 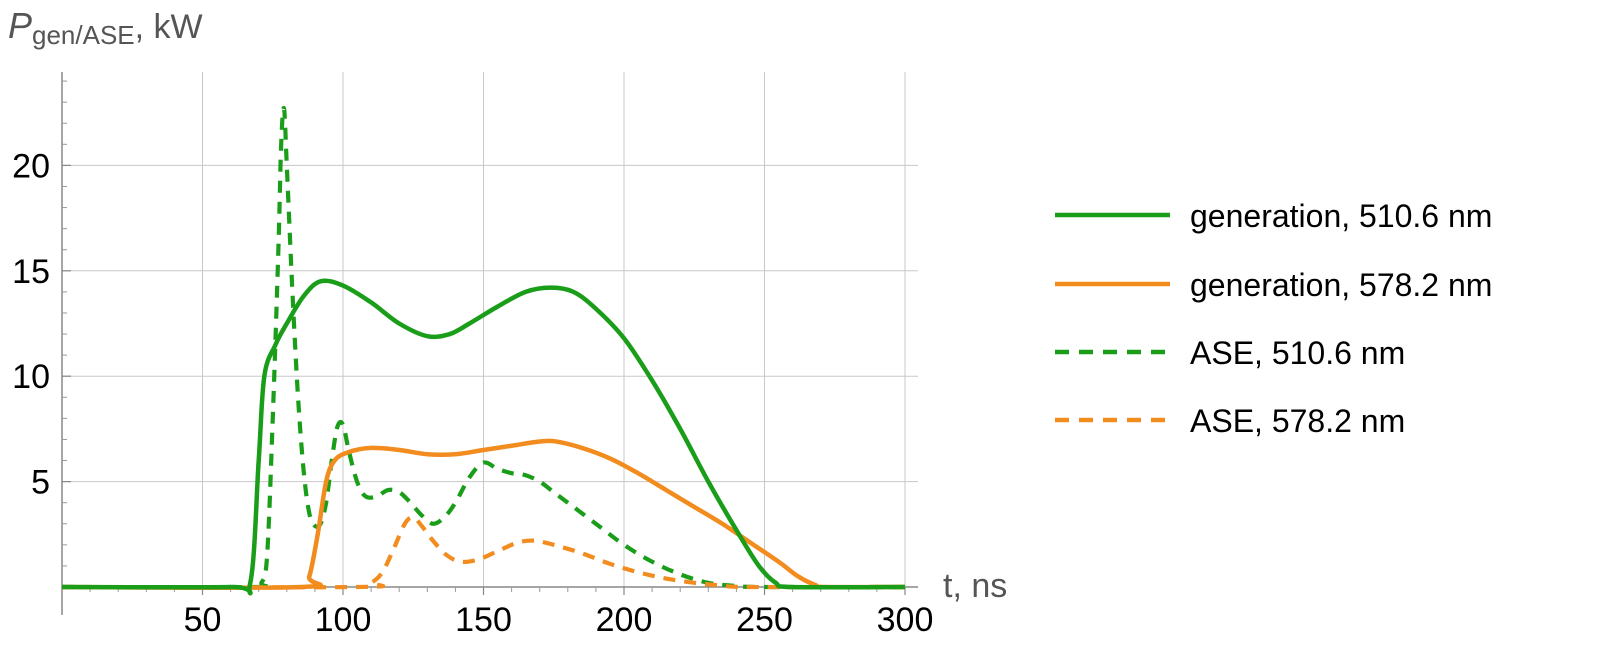 What do you see at coordinates (559, 620) in the screenshot?
I see `x-tick-labels: 50 100 150 200 250 300` at bounding box center [559, 620].